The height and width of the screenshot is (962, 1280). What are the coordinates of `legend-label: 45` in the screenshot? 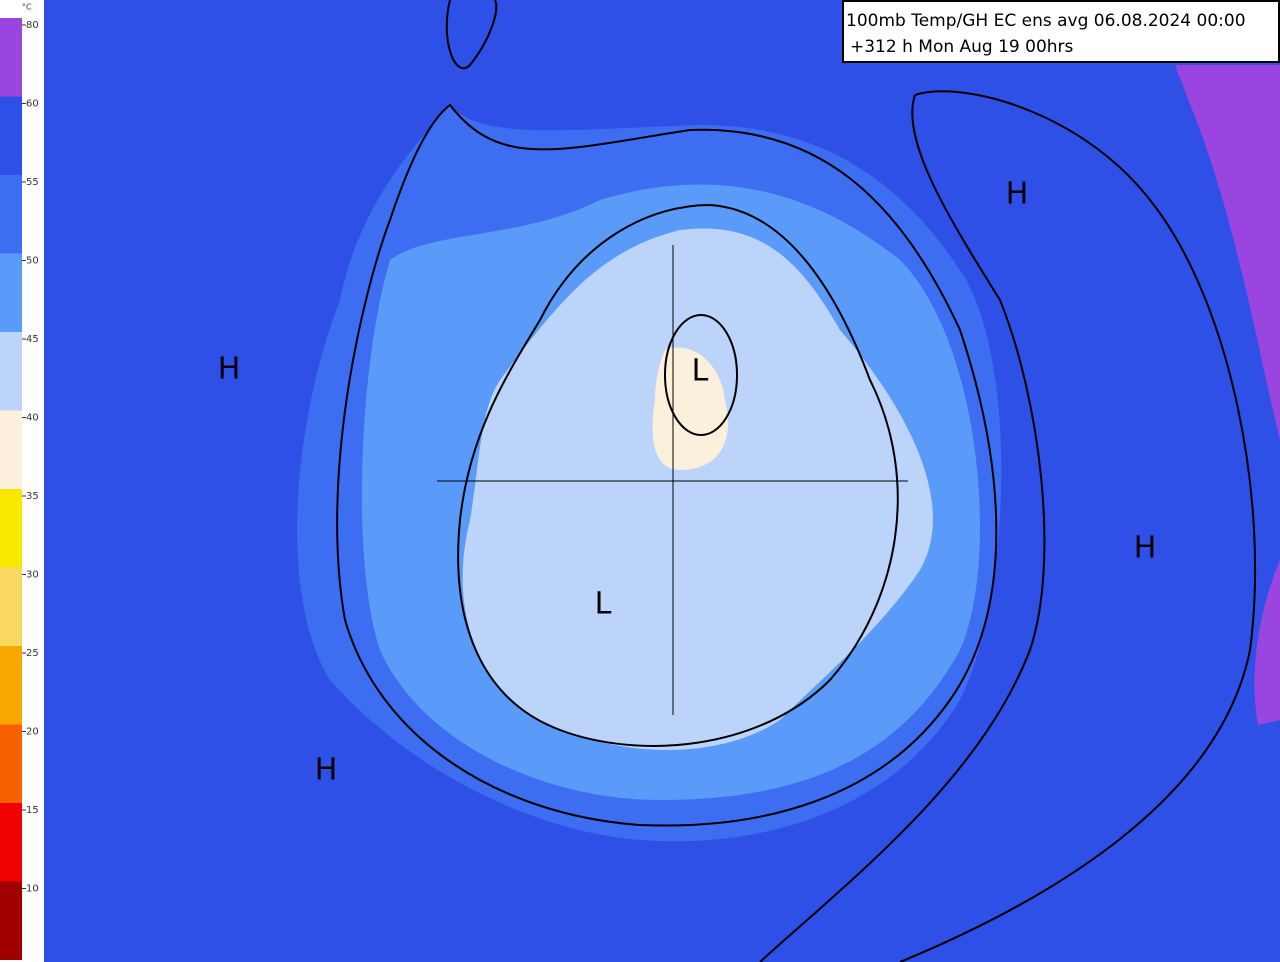 It's located at (32, 339).